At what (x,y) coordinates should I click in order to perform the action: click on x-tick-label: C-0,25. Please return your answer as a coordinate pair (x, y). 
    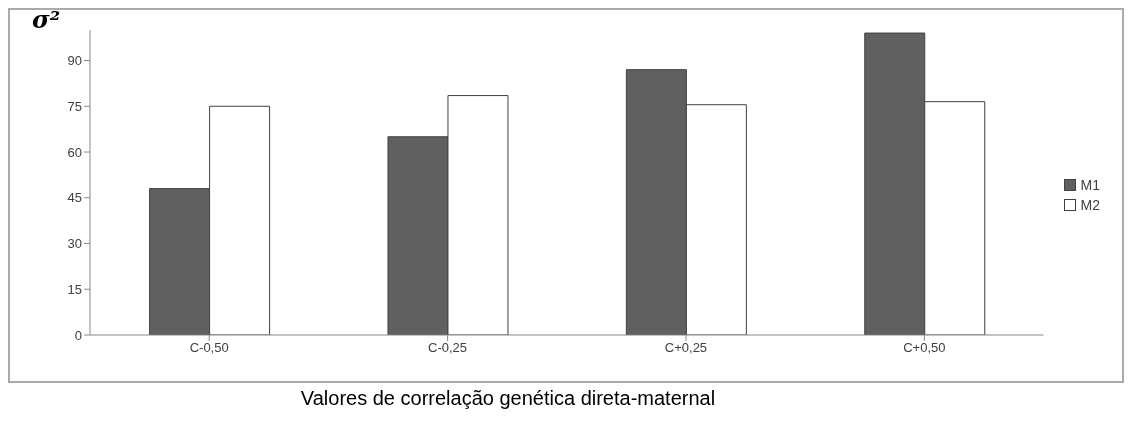
    Looking at the image, I should click on (448, 348).